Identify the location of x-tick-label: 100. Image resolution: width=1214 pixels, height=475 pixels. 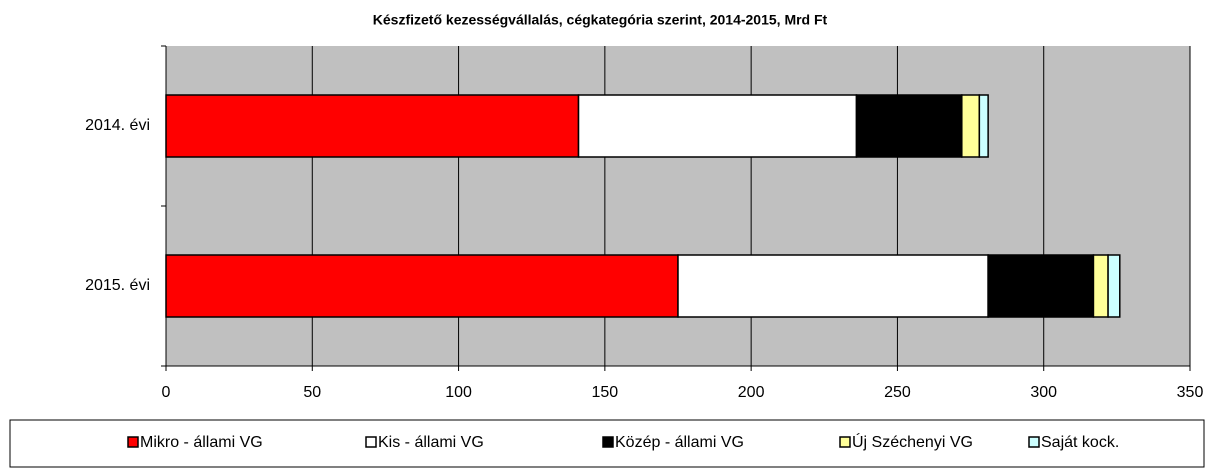
(458, 392).